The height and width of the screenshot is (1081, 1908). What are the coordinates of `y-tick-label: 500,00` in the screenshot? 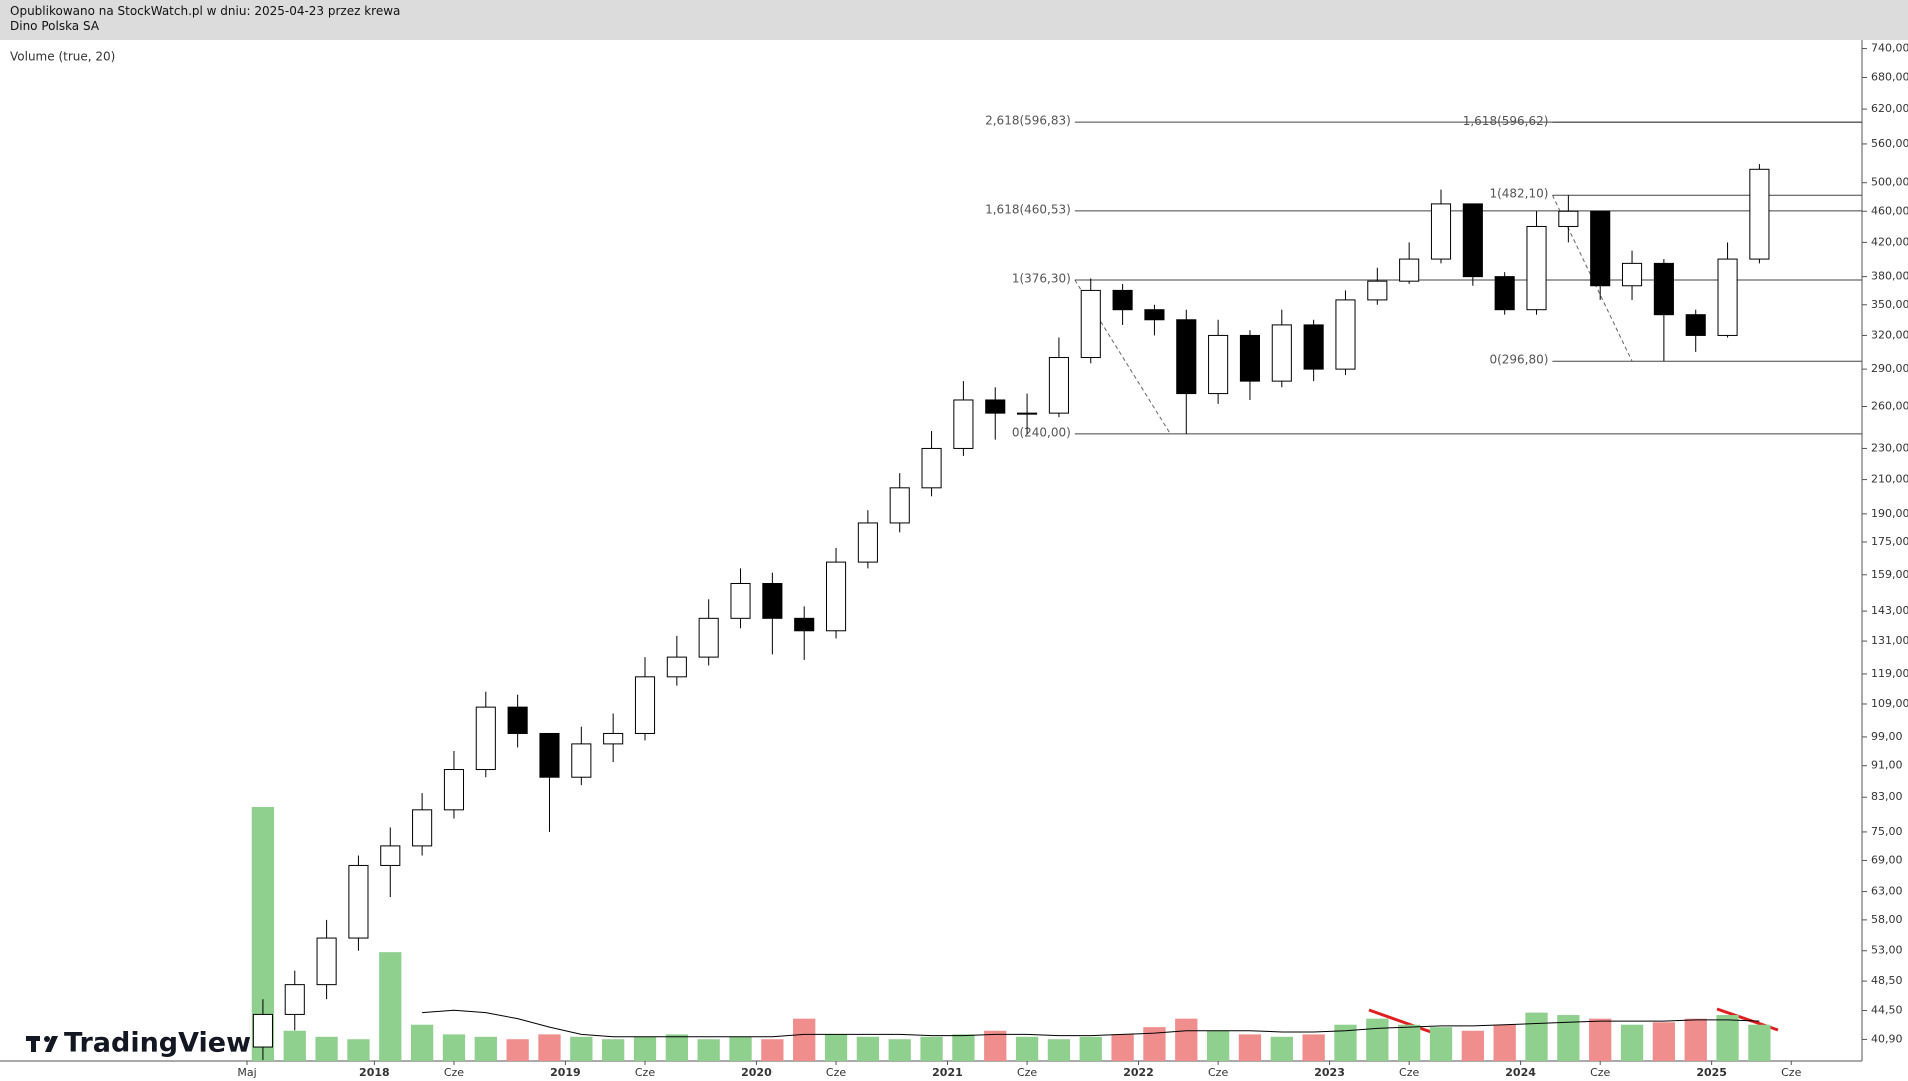 It's located at (1889, 182).